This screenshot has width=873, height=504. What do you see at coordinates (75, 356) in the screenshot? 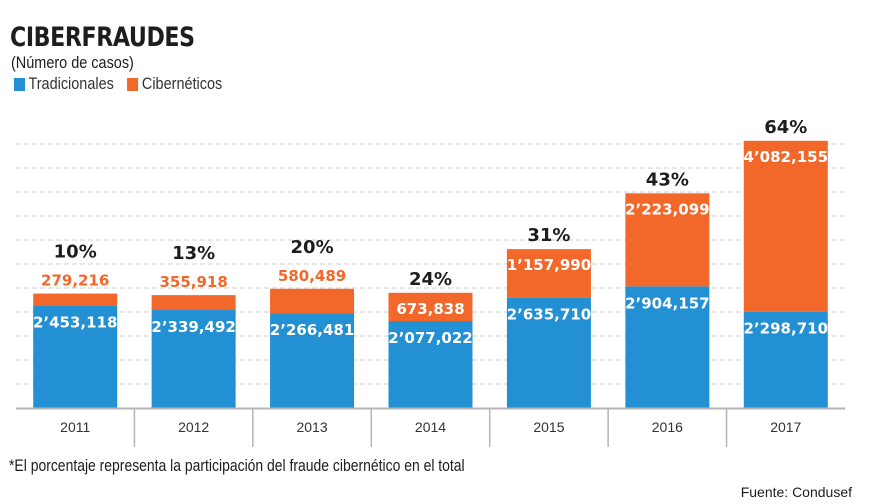
I see `bar-tradicionales-2011` at bounding box center [75, 356].